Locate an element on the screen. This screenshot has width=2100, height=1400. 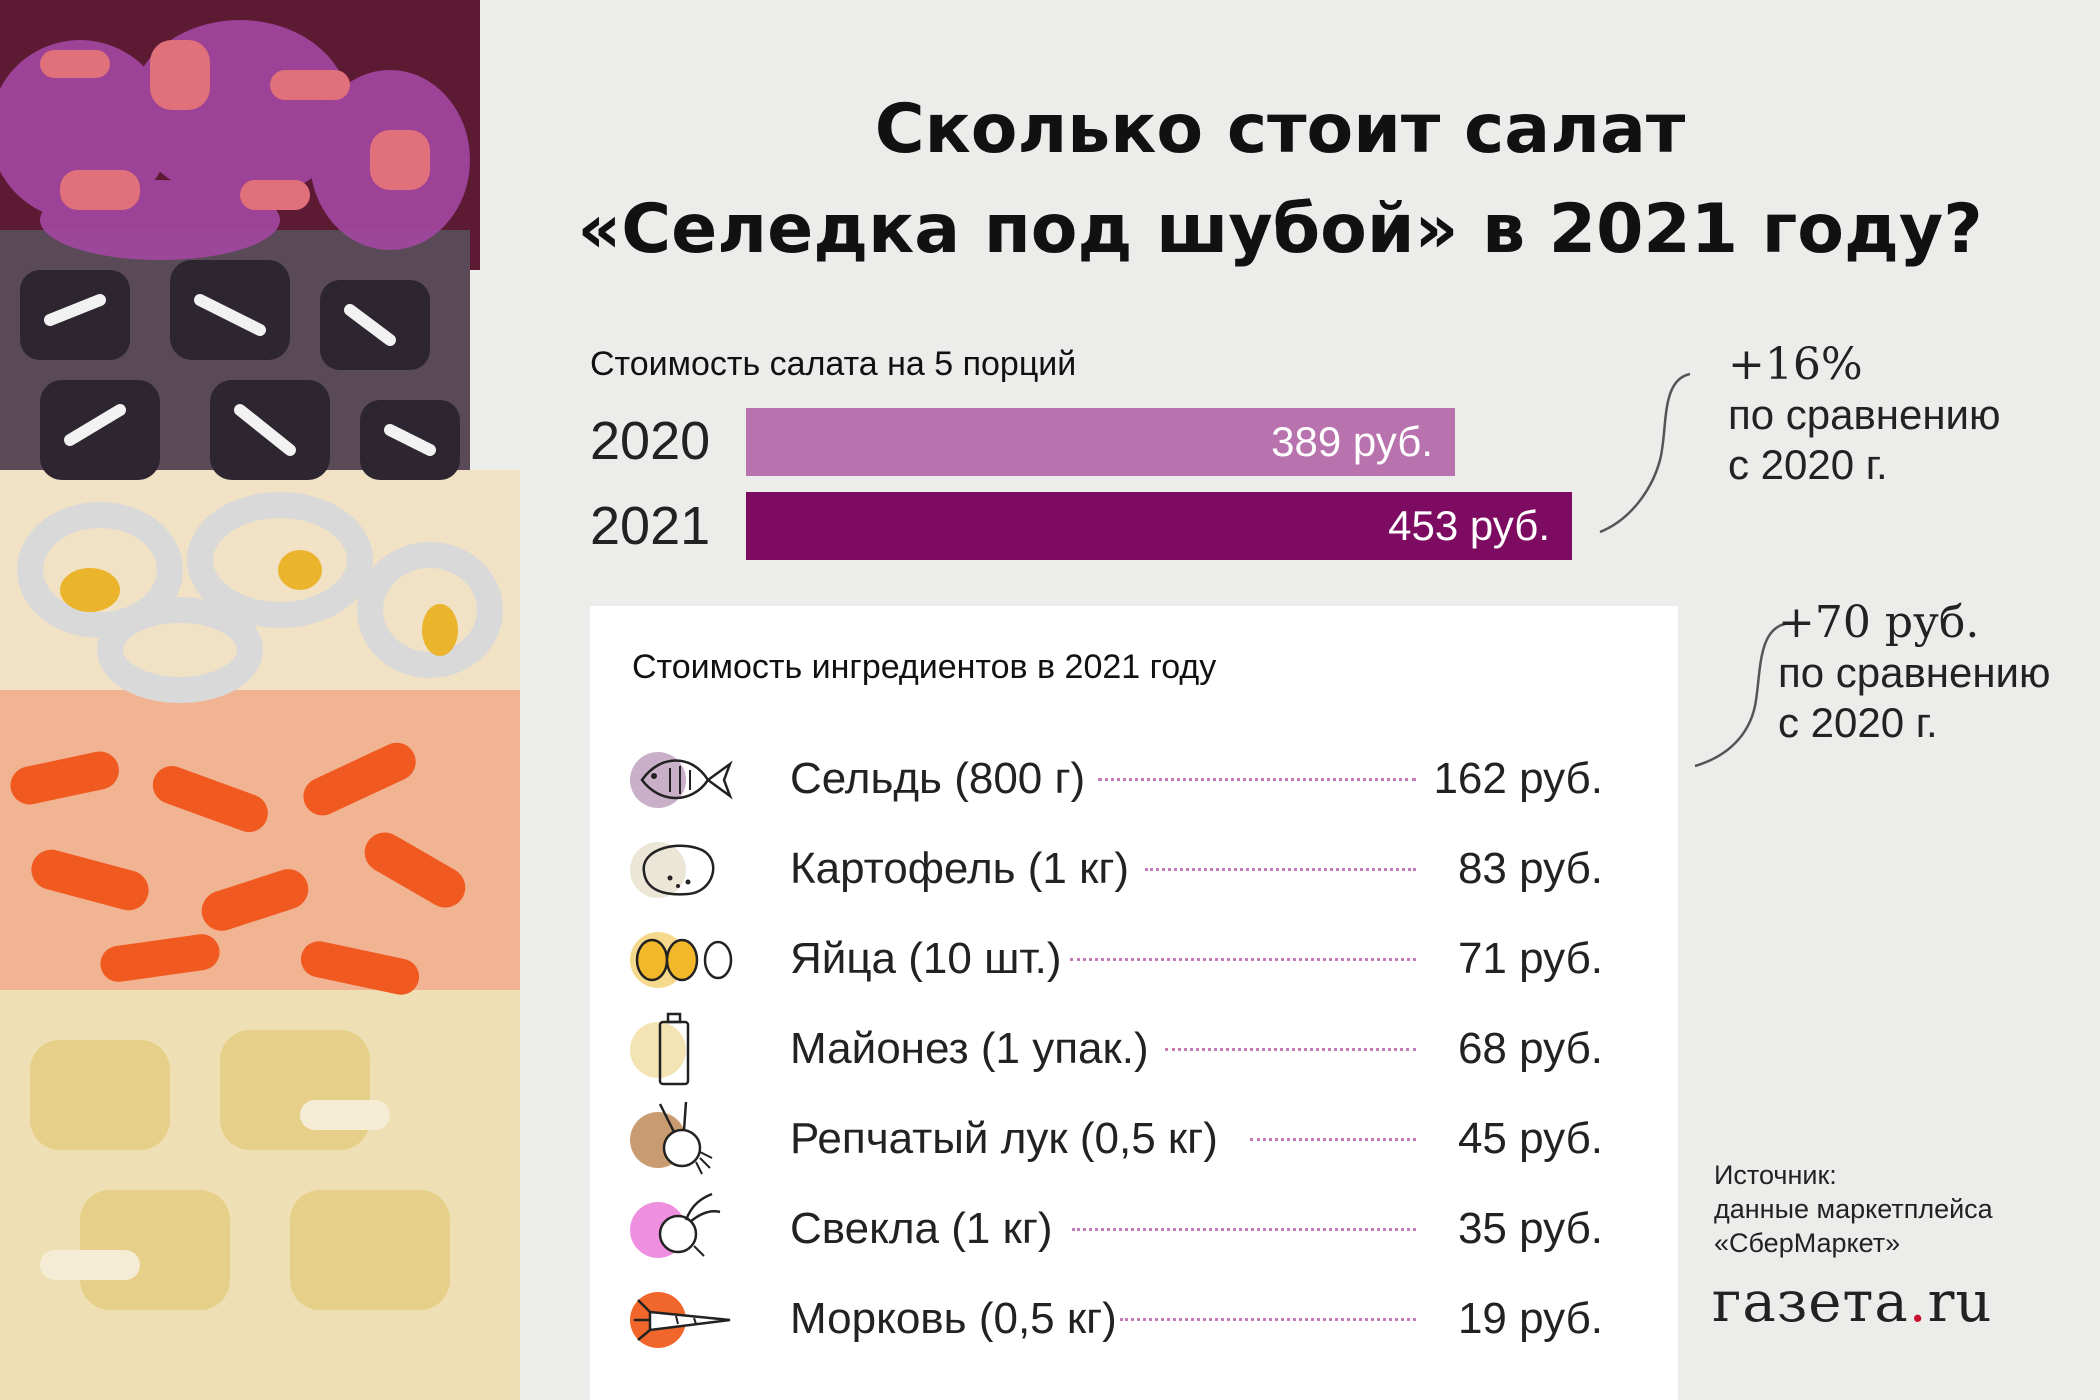
note-rub-line2: по сравнению is located at coordinates (1914, 672).